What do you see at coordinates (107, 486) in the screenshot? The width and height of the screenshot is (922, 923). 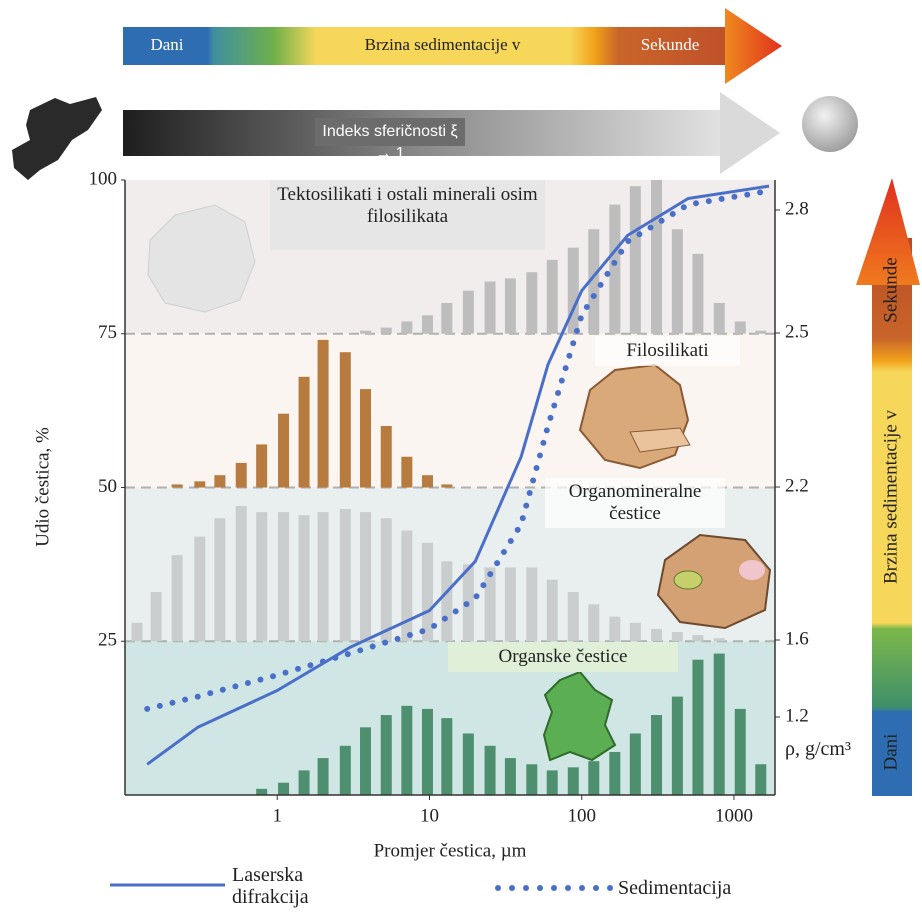 I see `y-tick-label: 50` at bounding box center [107, 486].